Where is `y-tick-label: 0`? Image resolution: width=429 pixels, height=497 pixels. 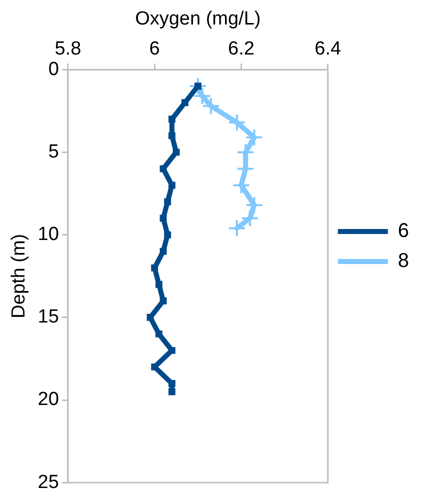 y-tick-label: 0 is located at coordinates (53, 69).